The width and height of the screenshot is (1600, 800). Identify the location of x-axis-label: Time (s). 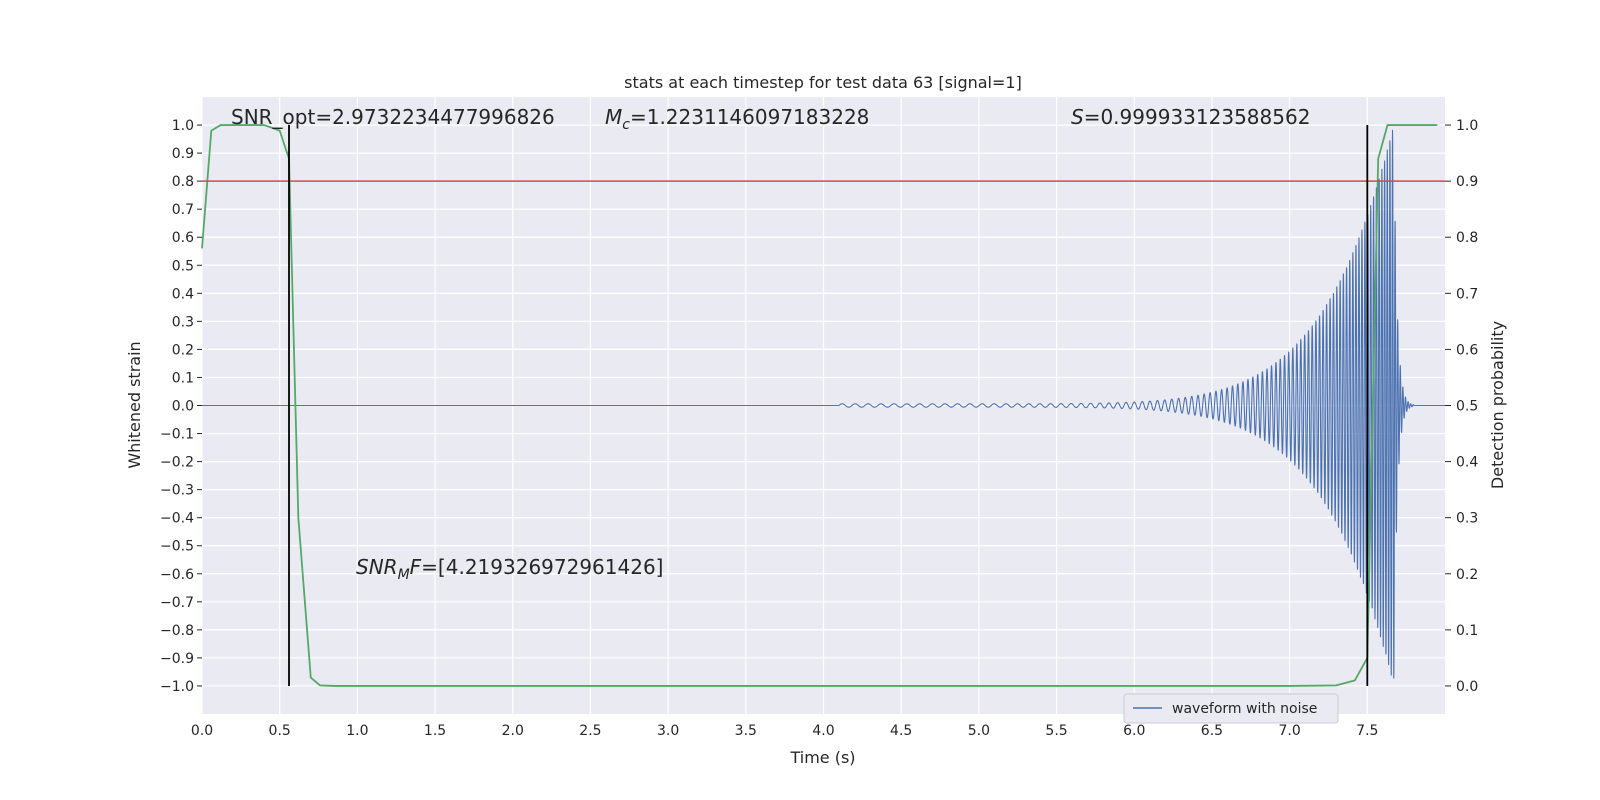
(822, 757).